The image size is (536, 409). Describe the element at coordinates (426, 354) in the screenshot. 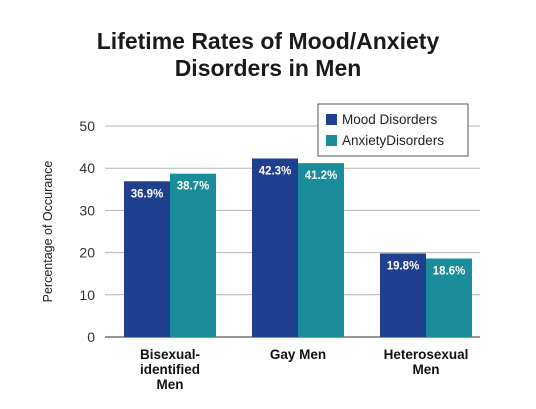

I see `category-label-2-0: Heterosexual` at that location.